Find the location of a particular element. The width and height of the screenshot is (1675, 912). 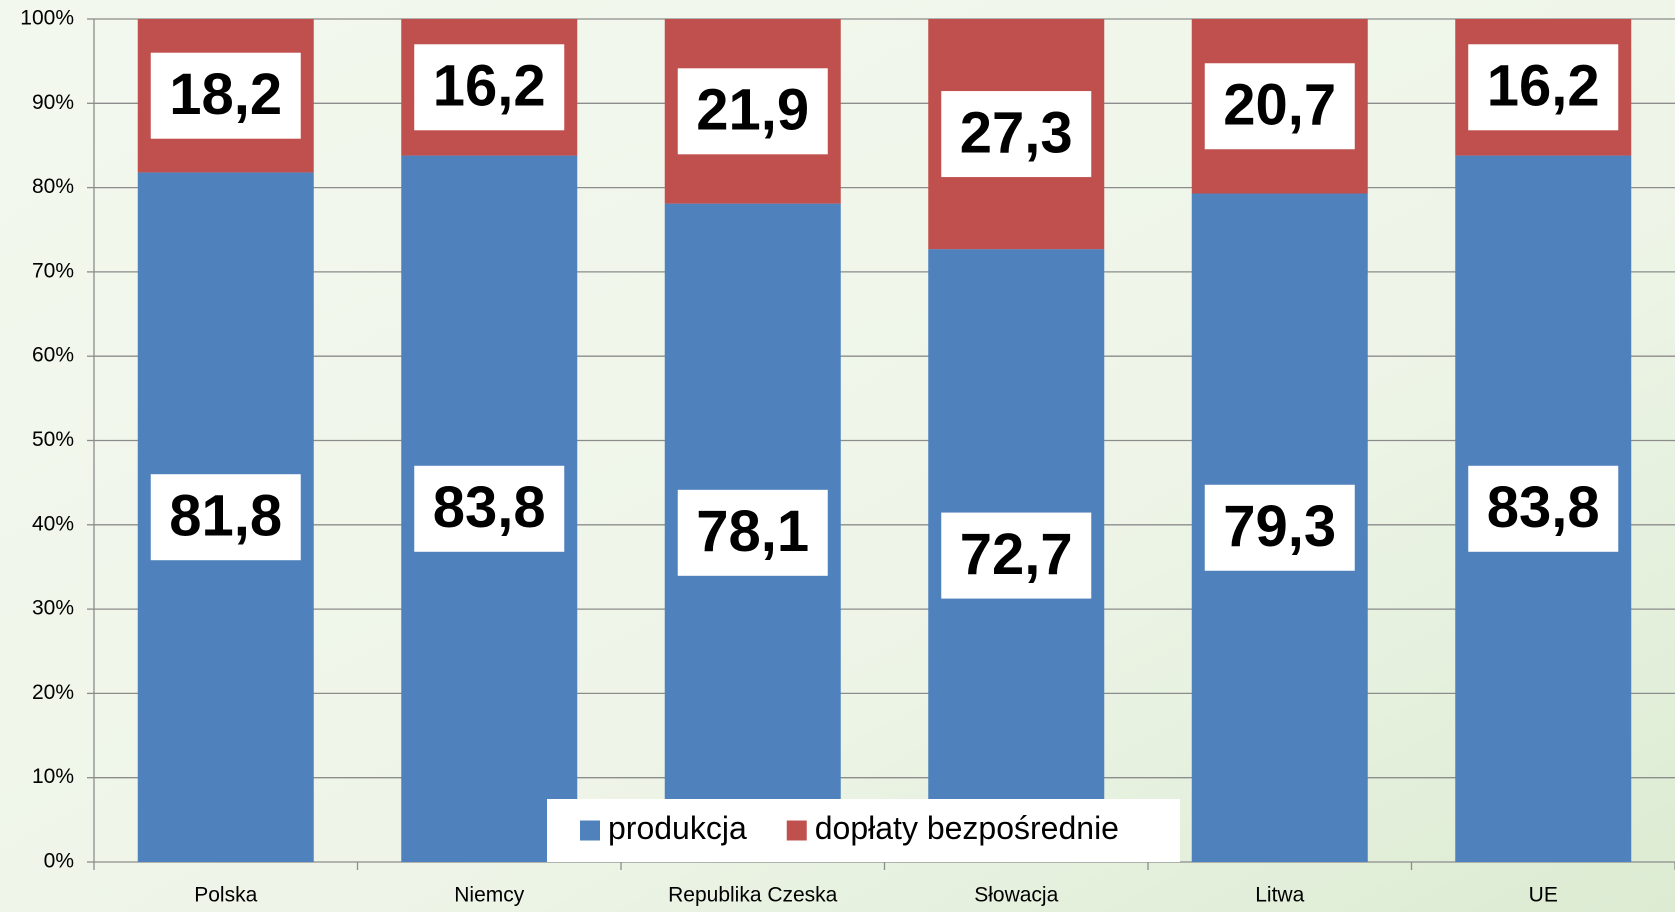

y-tick-label: 0% is located at coordinates (59, 861).